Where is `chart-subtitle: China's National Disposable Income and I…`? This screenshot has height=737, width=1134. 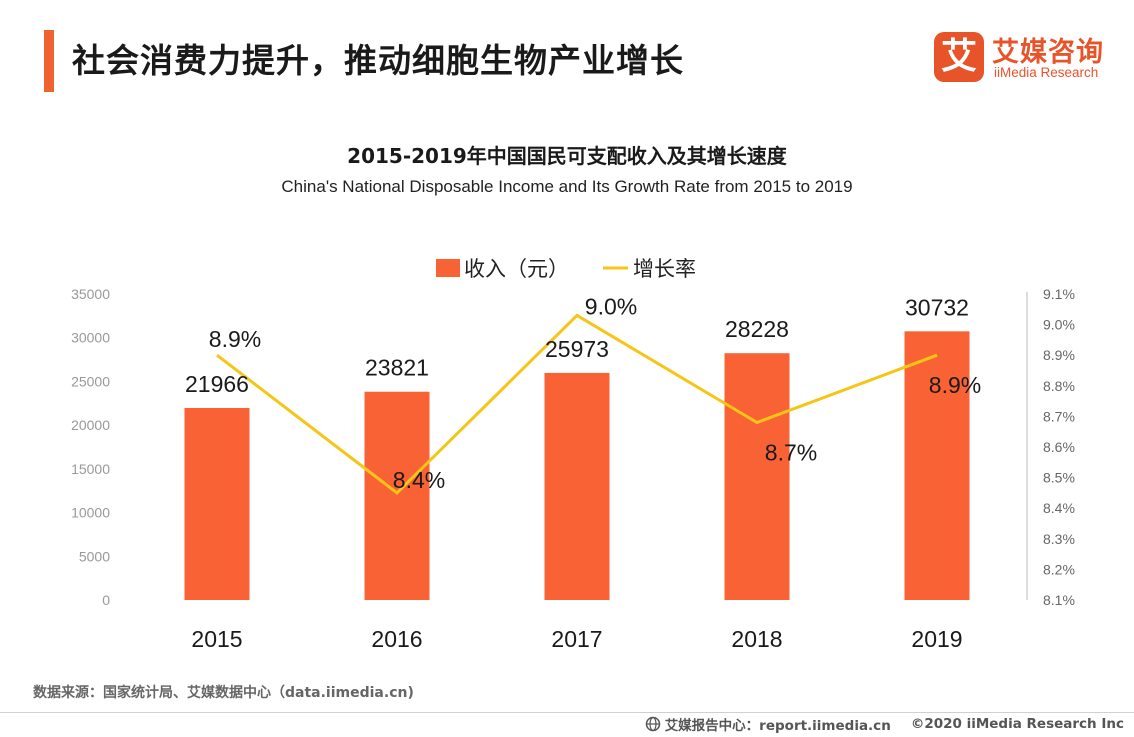 chart-subtitle: China's National Disposable Income and I… is located at coordinates (567, 186).